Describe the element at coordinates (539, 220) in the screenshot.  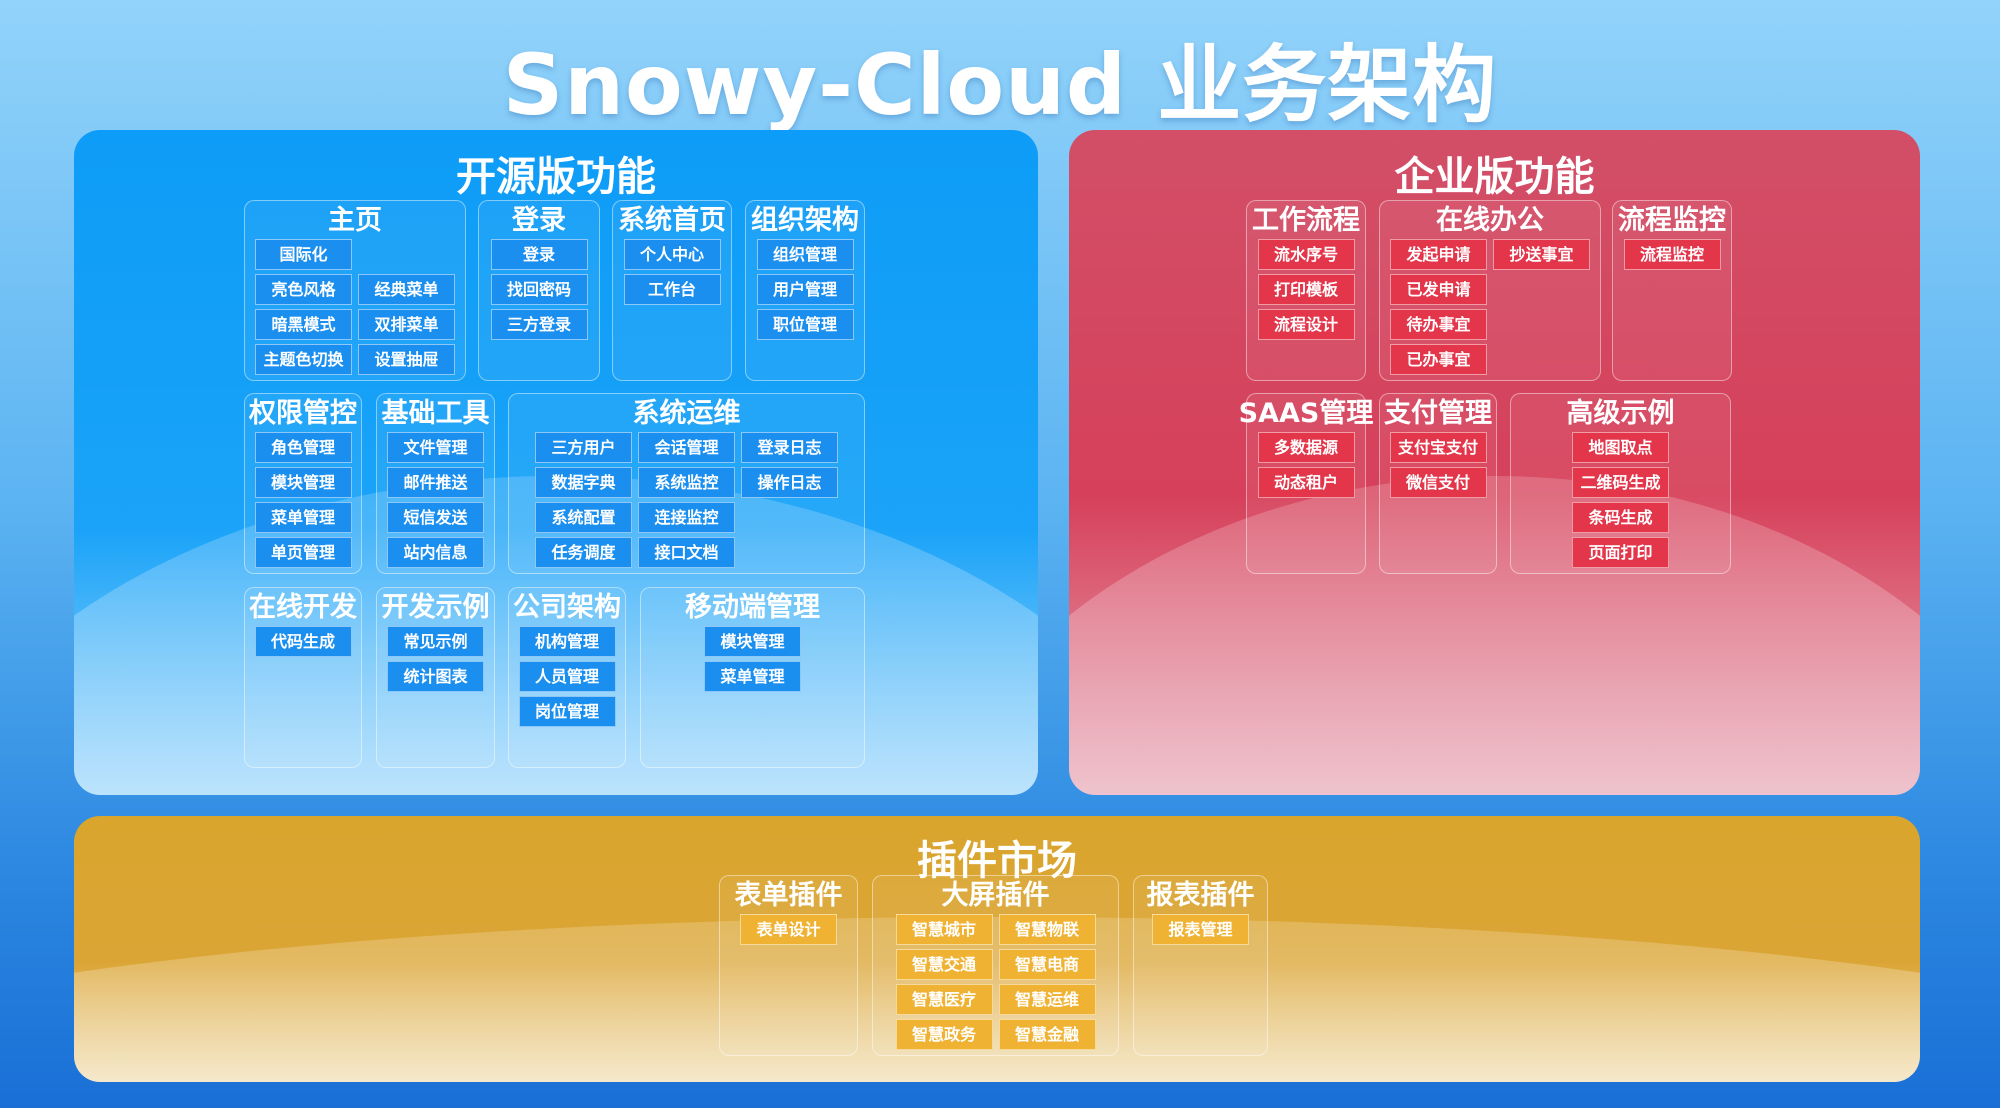
I see `group-title: 登录` at that location.